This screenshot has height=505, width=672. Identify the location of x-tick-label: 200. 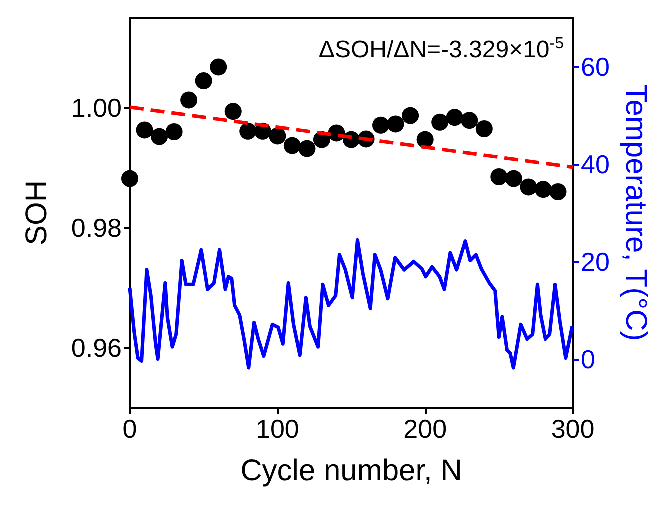
(426, 429).